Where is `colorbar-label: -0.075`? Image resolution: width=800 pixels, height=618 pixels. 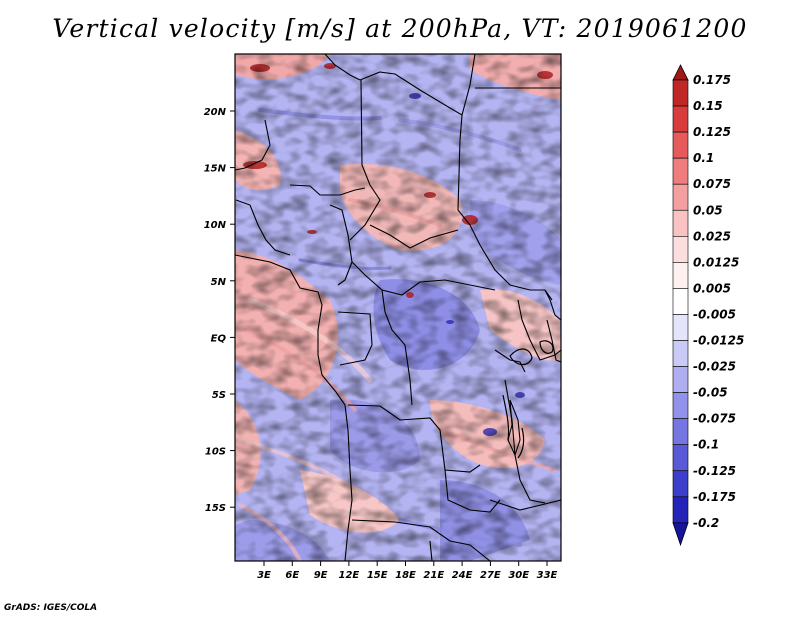 colorbar-label: -0.075 is located at coordinates (714, 419).